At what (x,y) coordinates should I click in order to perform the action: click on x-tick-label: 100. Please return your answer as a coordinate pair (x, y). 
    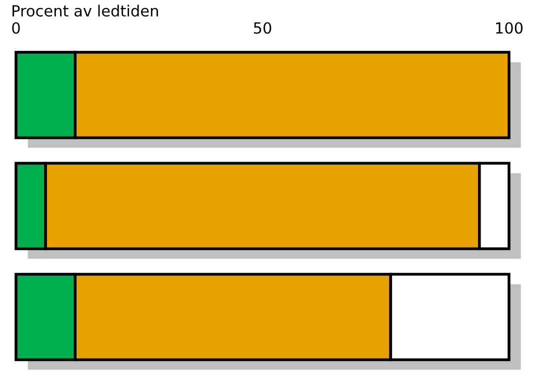
    Looking at the image, I should click on (509, 28).